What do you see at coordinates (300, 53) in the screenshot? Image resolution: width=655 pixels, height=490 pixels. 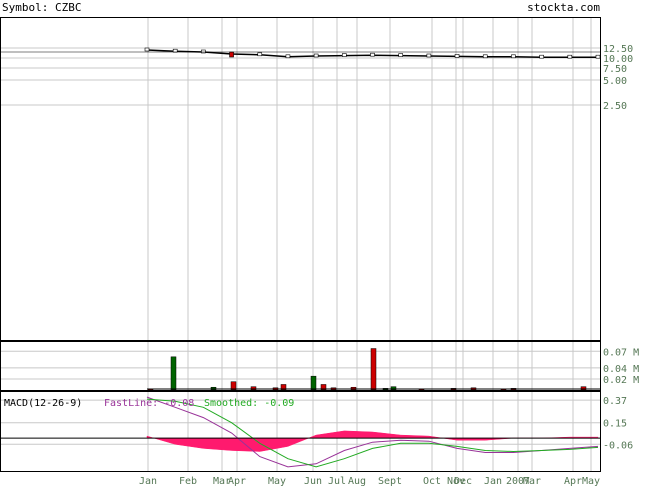 I see `price-series` at bounding box center [300, 53].